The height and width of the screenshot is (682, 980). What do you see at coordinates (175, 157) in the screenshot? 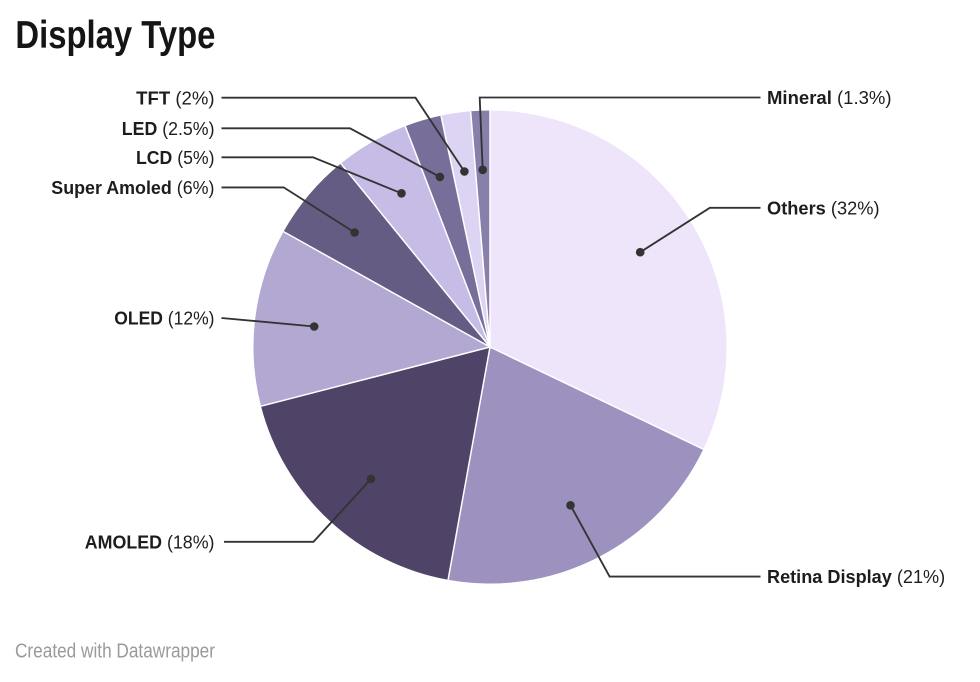
I see `svg-text: LCD (5%)` at bounding box center [175, 157].